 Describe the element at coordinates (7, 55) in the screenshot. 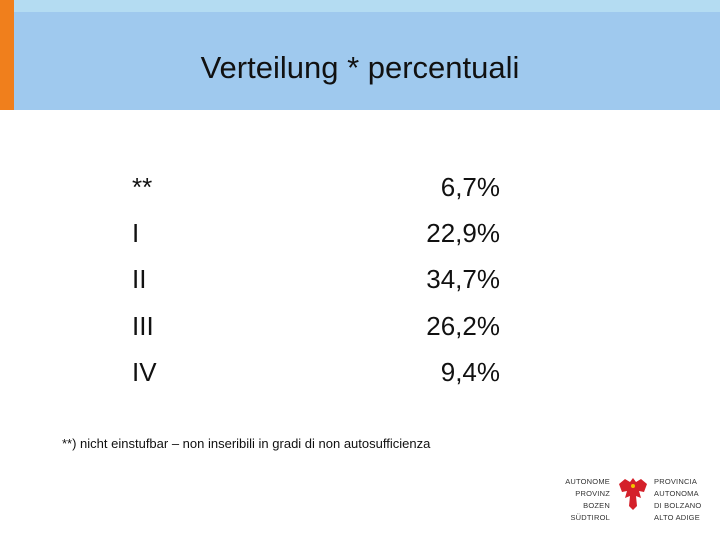

I see `accent-bar` at that location.